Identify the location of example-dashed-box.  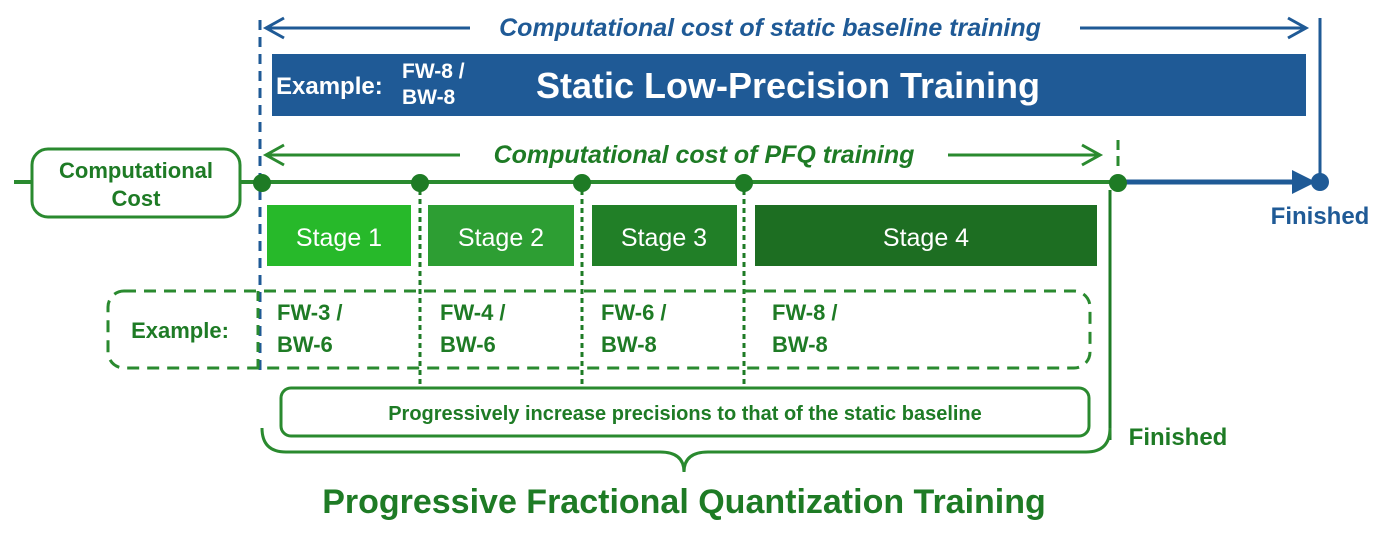
(599, 329).